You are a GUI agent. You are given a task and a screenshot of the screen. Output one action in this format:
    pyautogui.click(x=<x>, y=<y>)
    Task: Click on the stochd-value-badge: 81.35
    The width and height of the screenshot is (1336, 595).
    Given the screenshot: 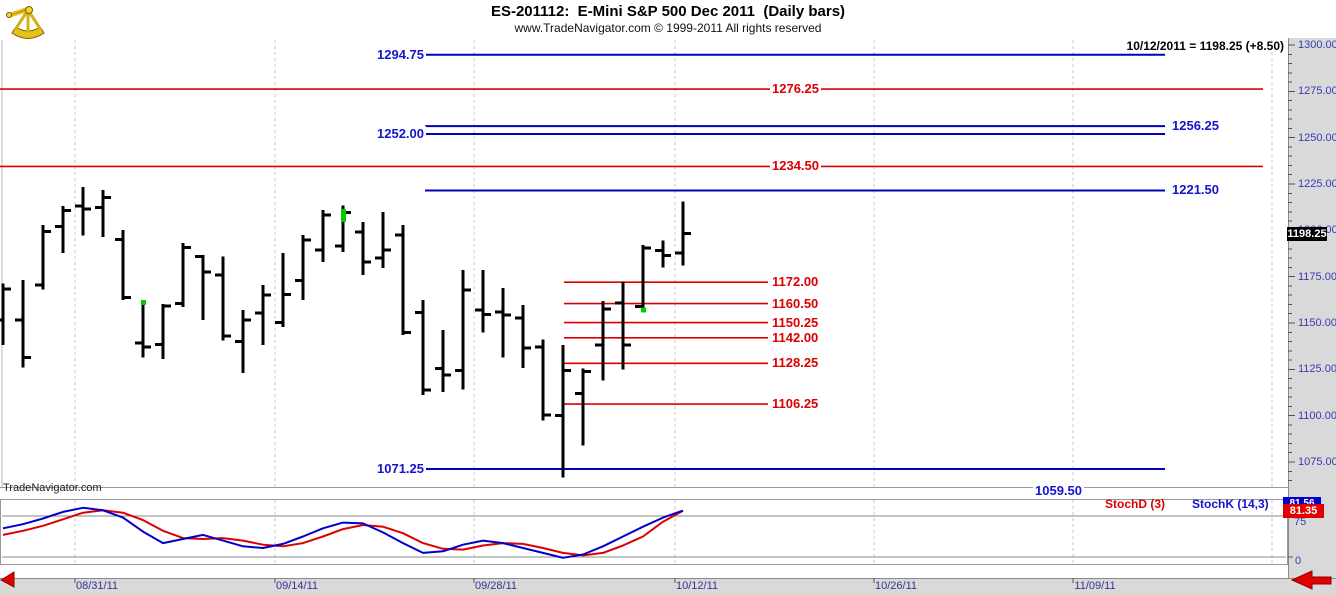 What is the action you would take?
    pyautogui.click(x=1303, y=511)
    